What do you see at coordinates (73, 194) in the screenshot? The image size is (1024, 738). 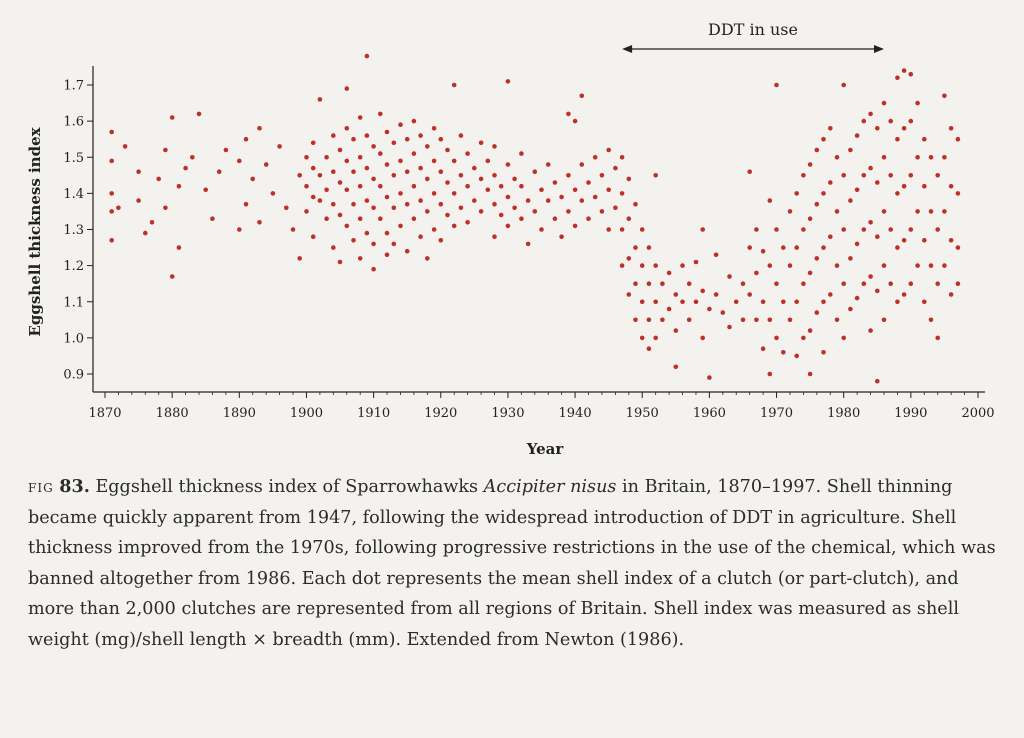 I see `y-tick-label: 1.4` at bounding box center [73, 194].